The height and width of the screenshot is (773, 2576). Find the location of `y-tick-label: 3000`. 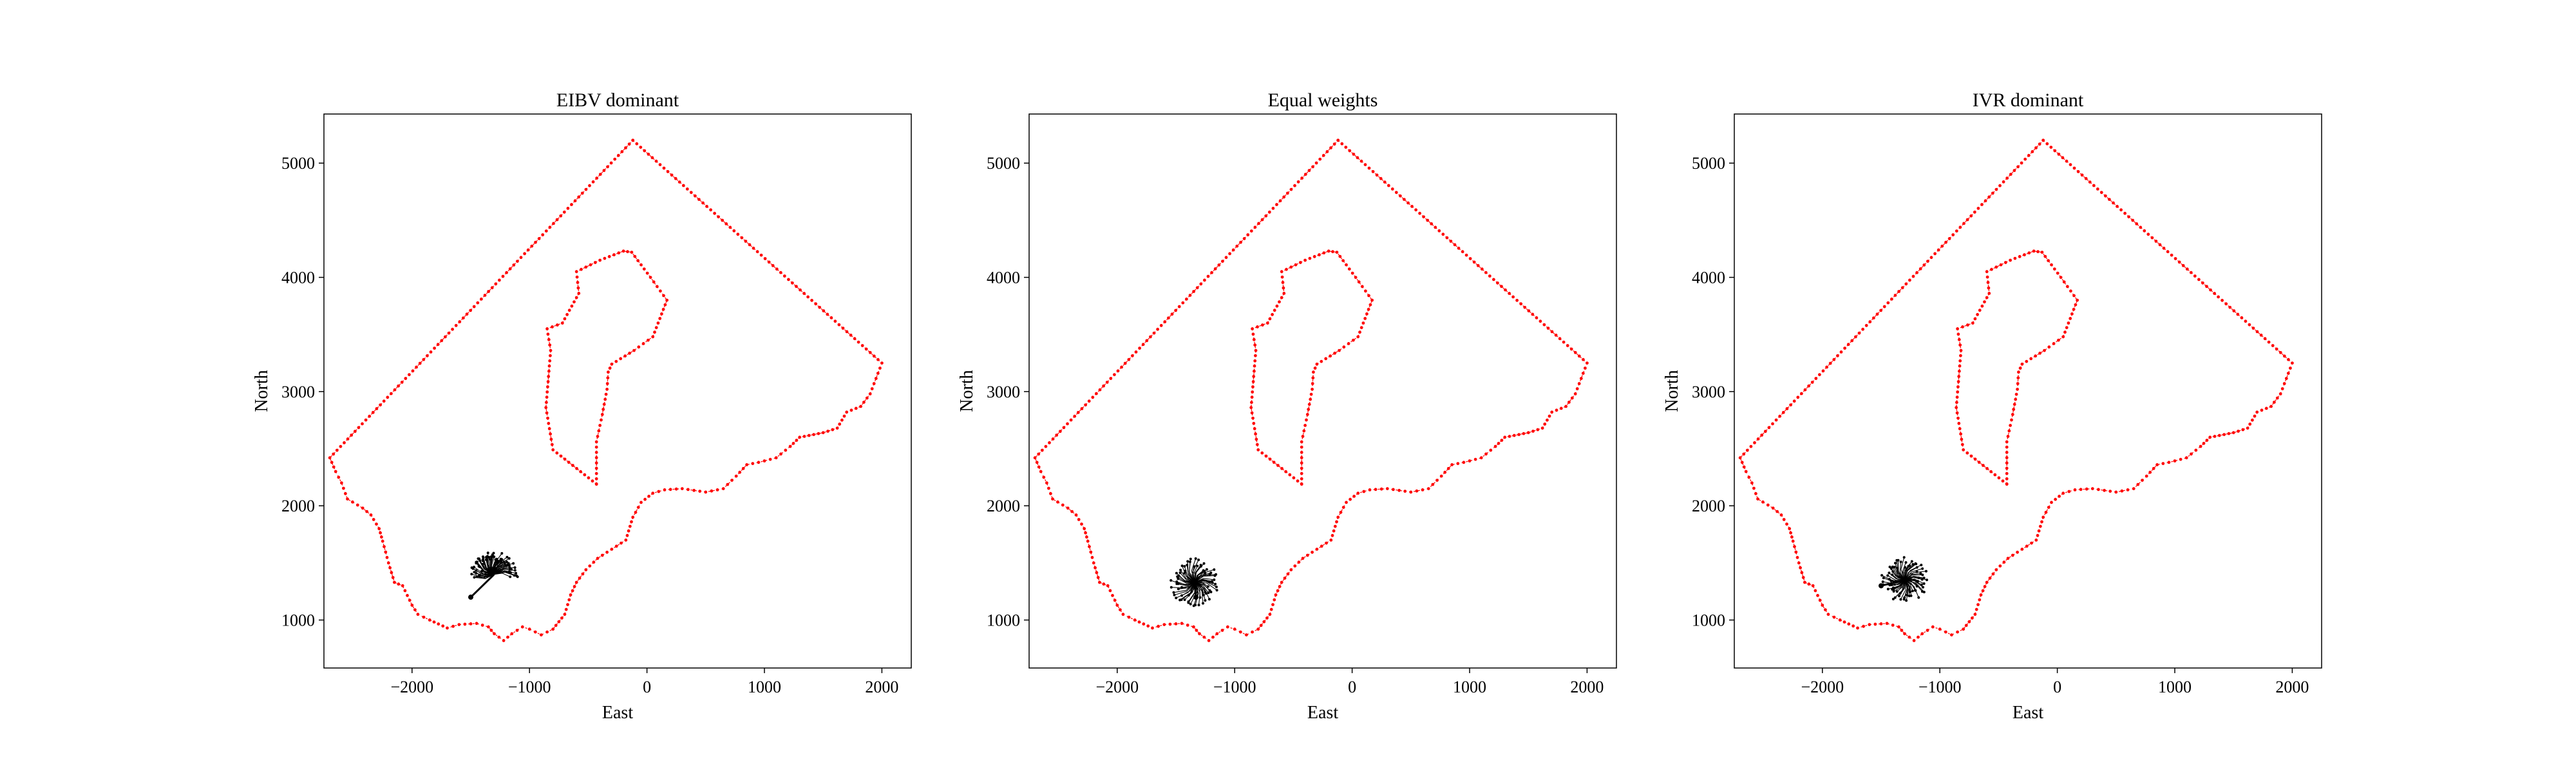

y-tick-label: 3000 is located at coordinates (298, 392).